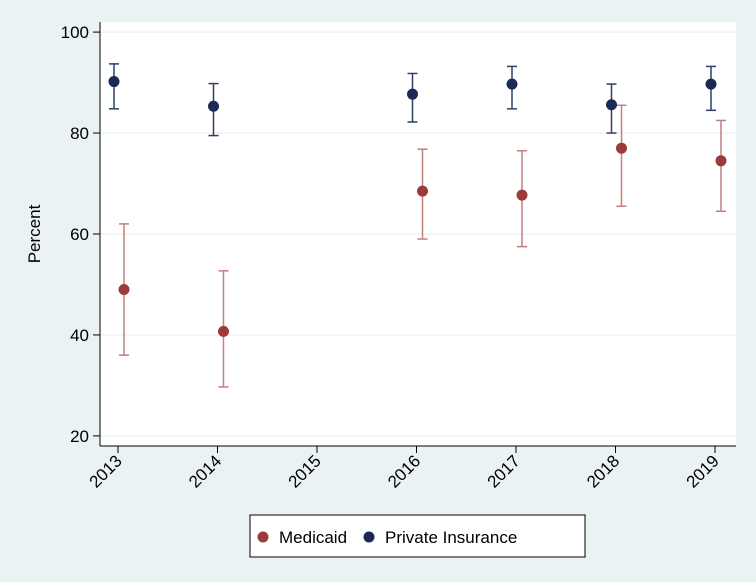 The image size is (756, 587). Describe the element at coordinates (213, 106) in the screenshot. I see `private-insurance-point-2014` at that location.